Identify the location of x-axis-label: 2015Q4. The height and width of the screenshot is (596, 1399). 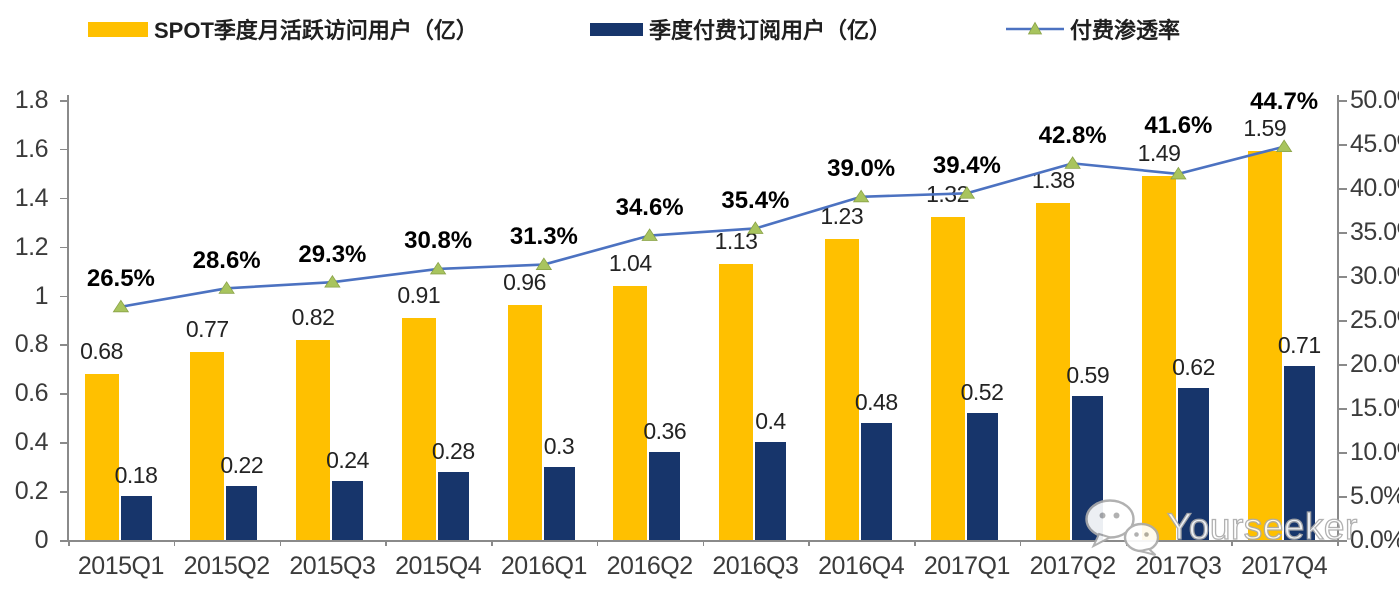
(438, 566).